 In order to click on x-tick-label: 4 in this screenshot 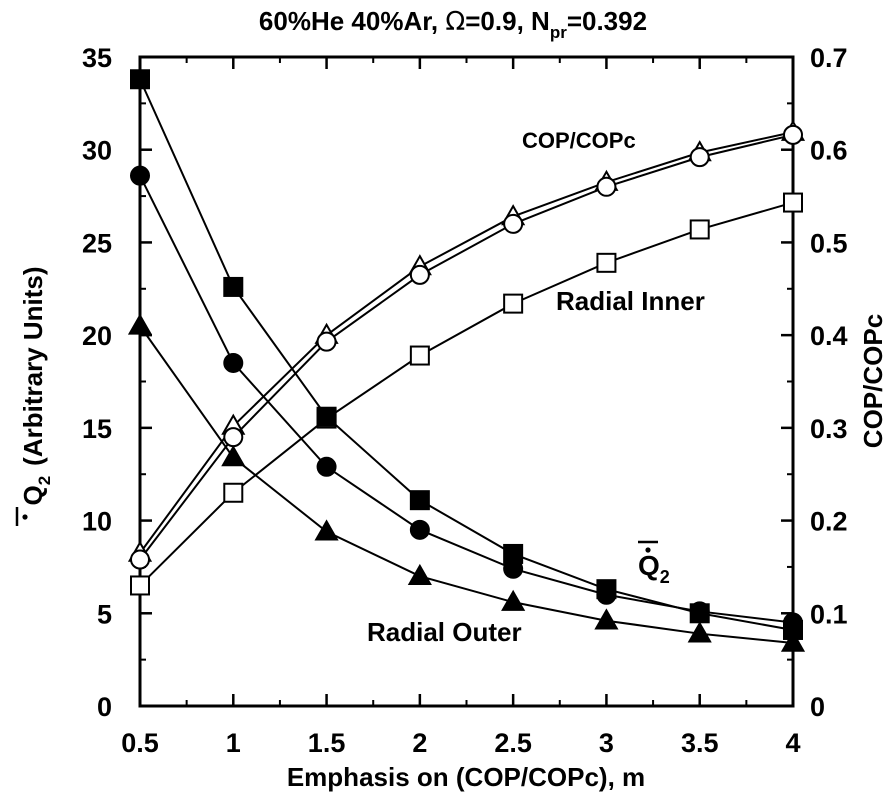, I will do `click(792, 743)`.